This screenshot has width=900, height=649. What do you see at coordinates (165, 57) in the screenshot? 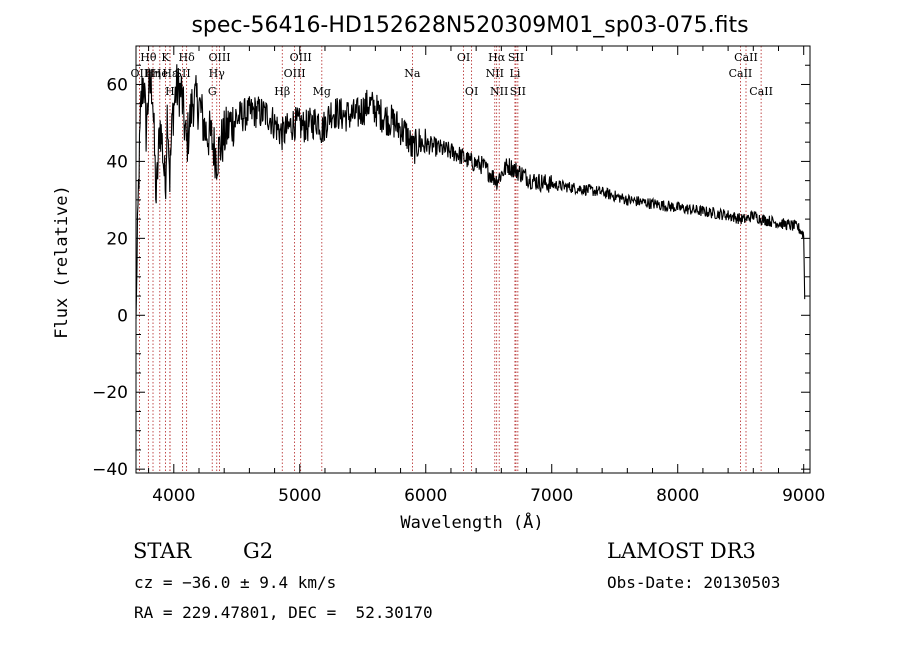
I see `line-marker-label: K` at bounding box center [165, 57].